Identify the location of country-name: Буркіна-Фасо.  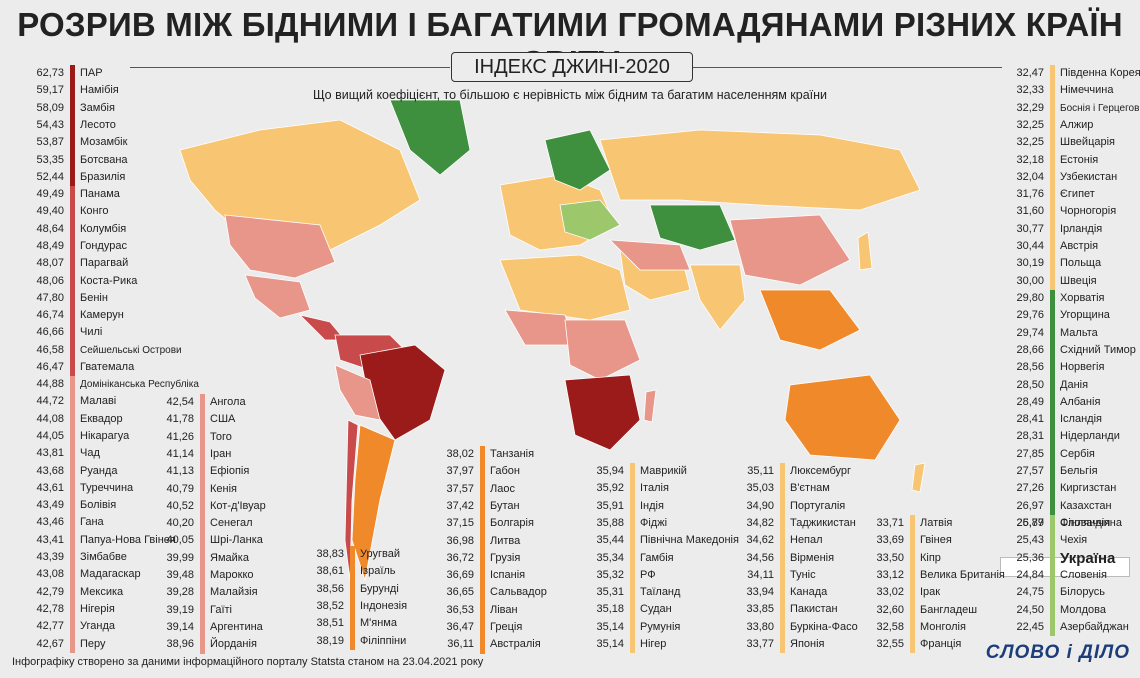
(824, 626).